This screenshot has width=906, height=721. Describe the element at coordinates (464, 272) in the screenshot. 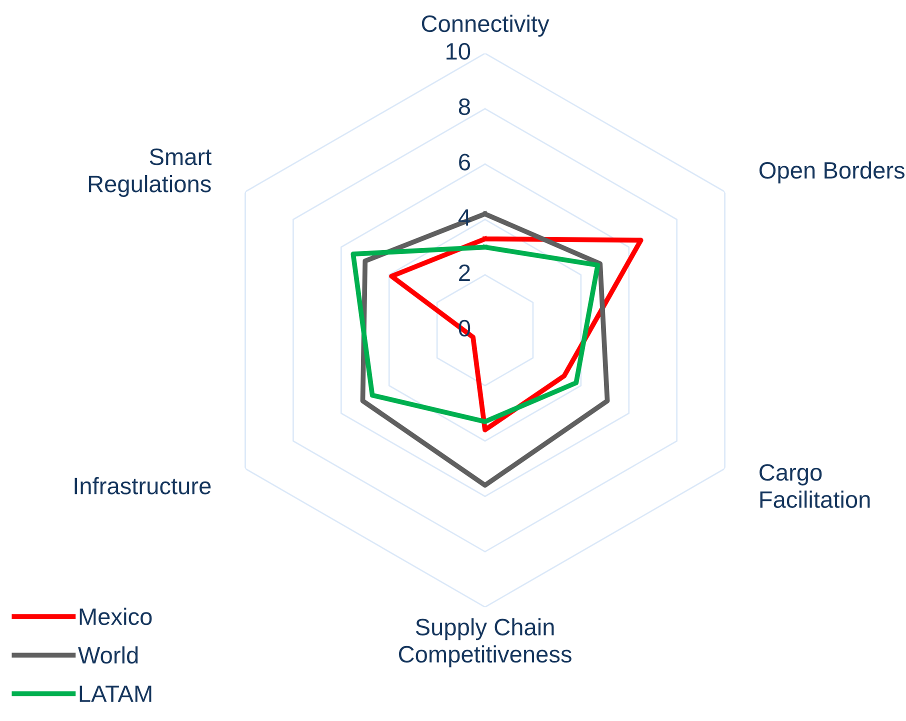

I see `y-tick-label: 2` at that location.